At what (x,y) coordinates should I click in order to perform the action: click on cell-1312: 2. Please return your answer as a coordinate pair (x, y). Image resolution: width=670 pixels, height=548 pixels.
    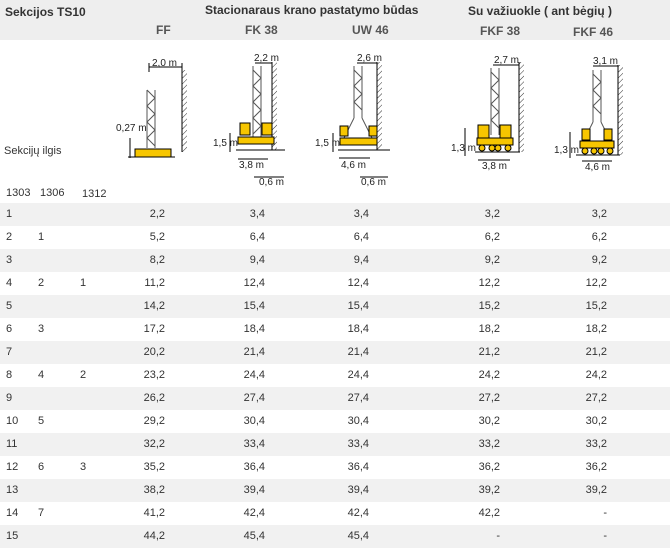
    Looking at the image, I should click on (83, 375).